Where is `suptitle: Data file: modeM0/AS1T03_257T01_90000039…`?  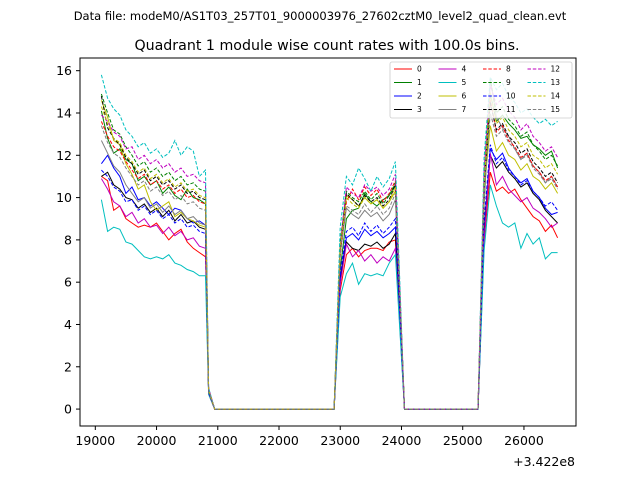
suptitle: Data file: modeM0/AS1T03_257T01_90000039… is located at coordinates (320, 16).